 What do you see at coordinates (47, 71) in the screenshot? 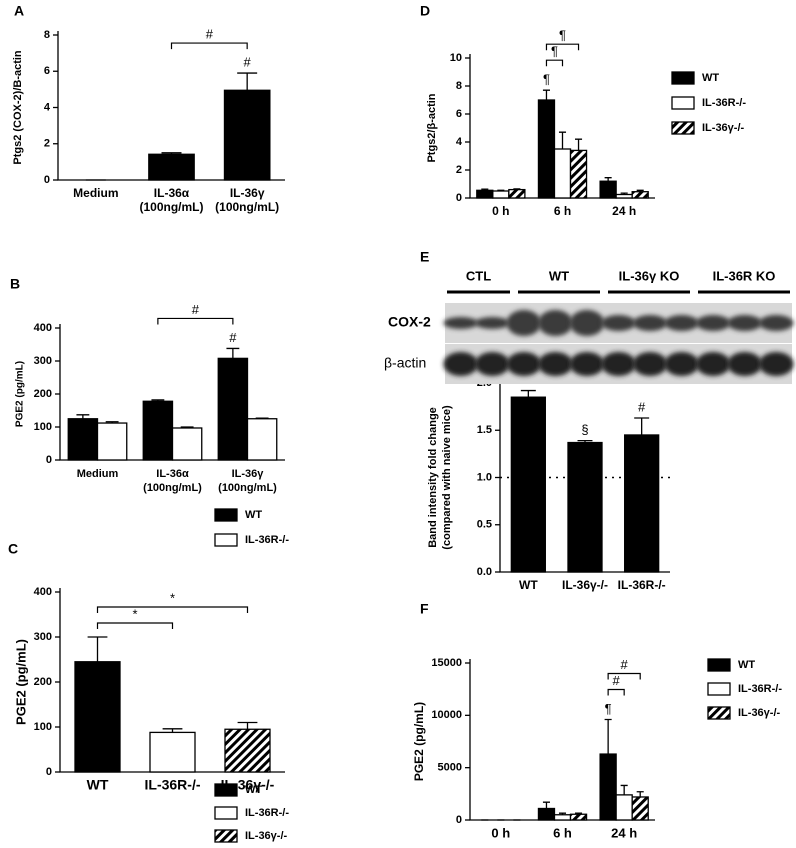
I see `y-tick-label: 6` at bounding box center [47, 71].